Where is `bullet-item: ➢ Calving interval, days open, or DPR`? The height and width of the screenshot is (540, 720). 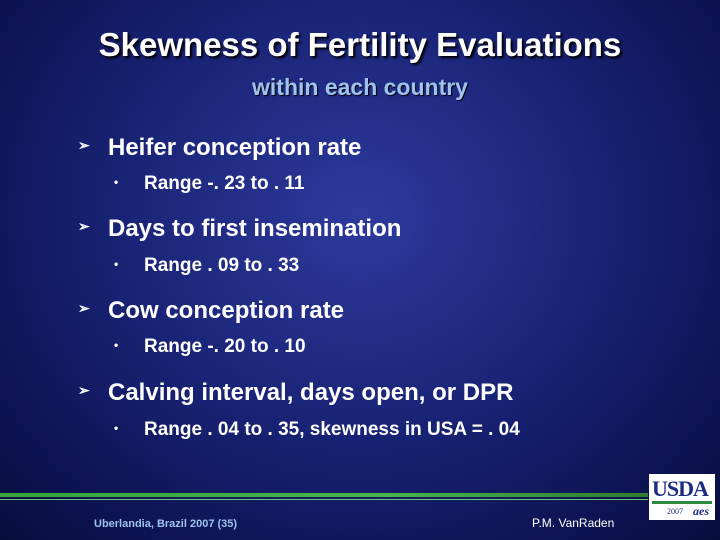
bullet-item: ➢ Calving interval, days open, or DPR is located at coordinates (295, 393).